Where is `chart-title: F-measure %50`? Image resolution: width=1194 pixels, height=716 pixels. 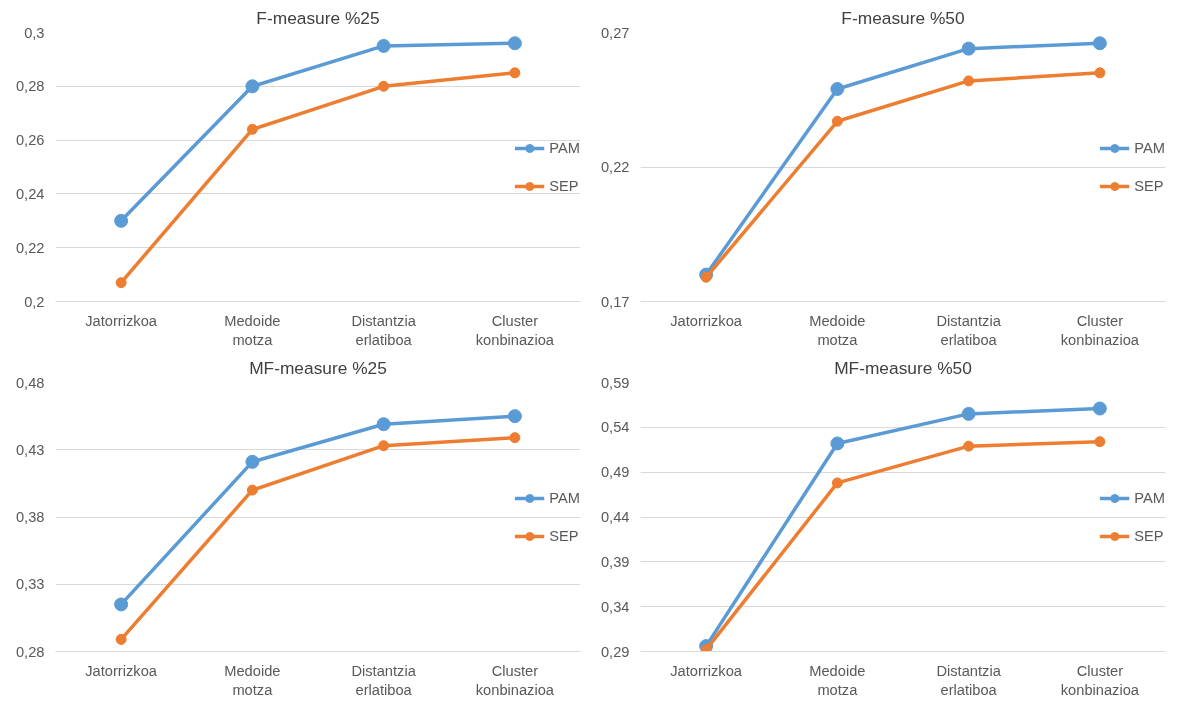
chart-title: F-measure %50 is located at coordinates (903, 17).